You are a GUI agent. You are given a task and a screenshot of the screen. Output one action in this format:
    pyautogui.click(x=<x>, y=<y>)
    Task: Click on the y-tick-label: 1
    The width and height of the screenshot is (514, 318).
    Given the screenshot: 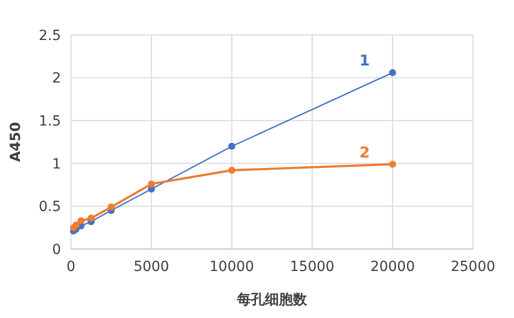 What is the action you would take?
    pyautogui.click(x=56, y=164)
    